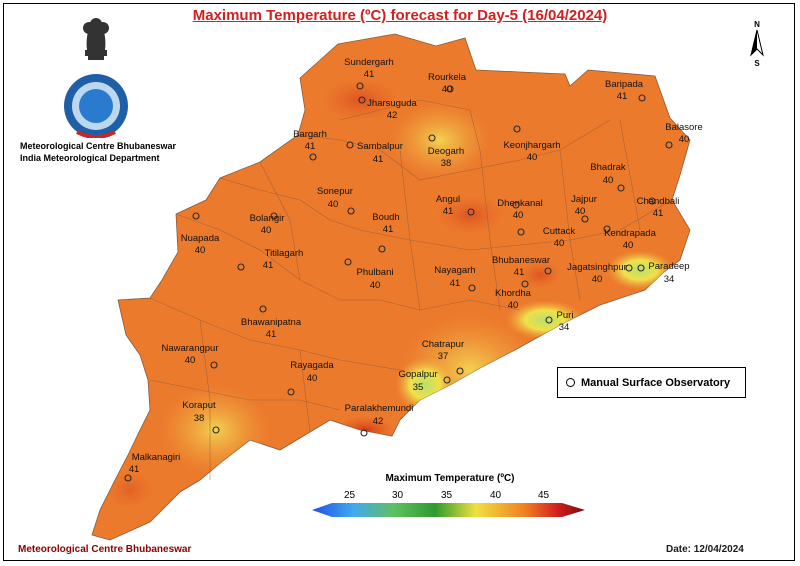 This screenshot has height=566, width=800. What do you see at coordinates (513, 293) in the screenshot?
I see `station-name: Khordha` at bounding box center [513, 293].